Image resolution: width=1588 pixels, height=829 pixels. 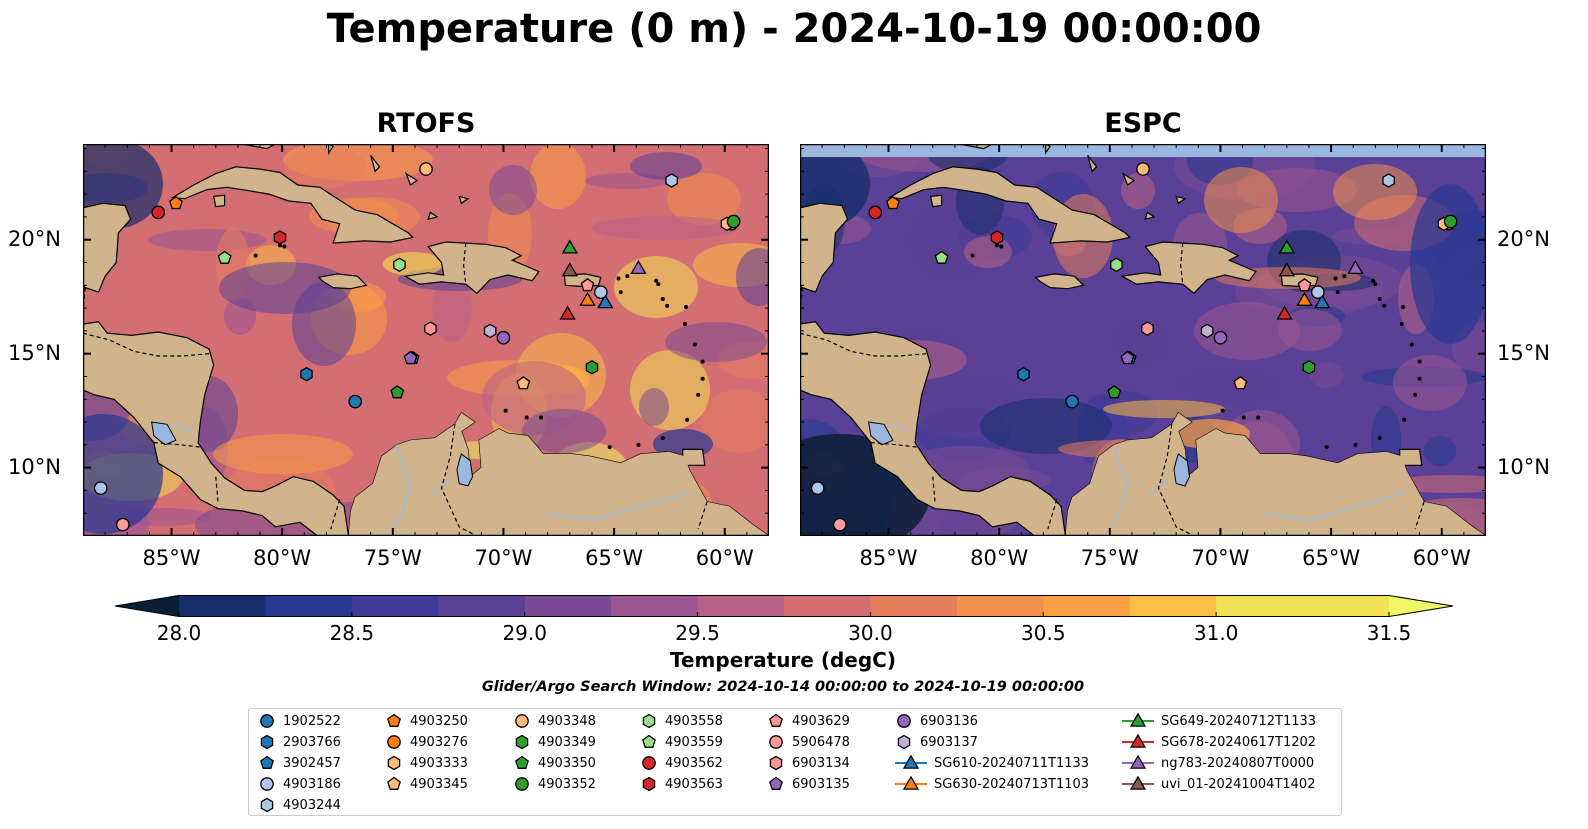 I want to click on legend-item: SG610-20240711T1133, so click(x=991, y=763).